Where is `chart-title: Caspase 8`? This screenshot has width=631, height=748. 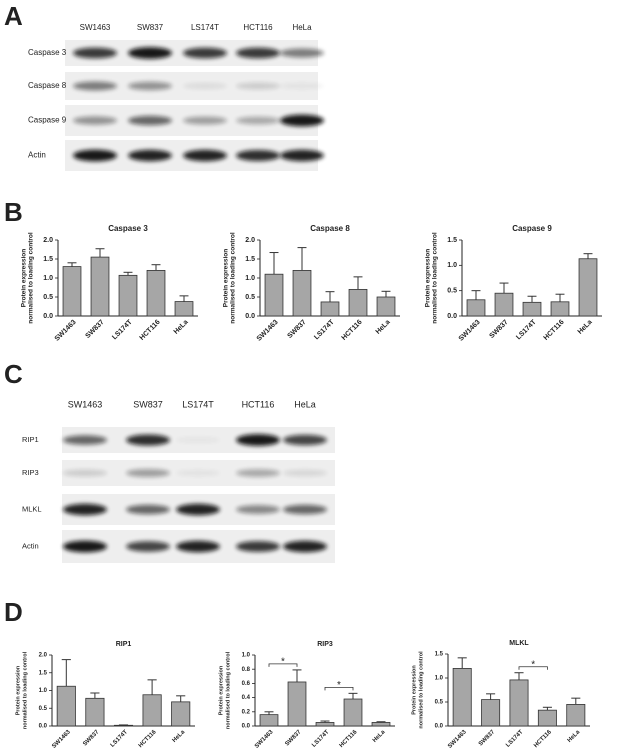
chart-title: Caspase 8 is located at coordinates (330, 228).